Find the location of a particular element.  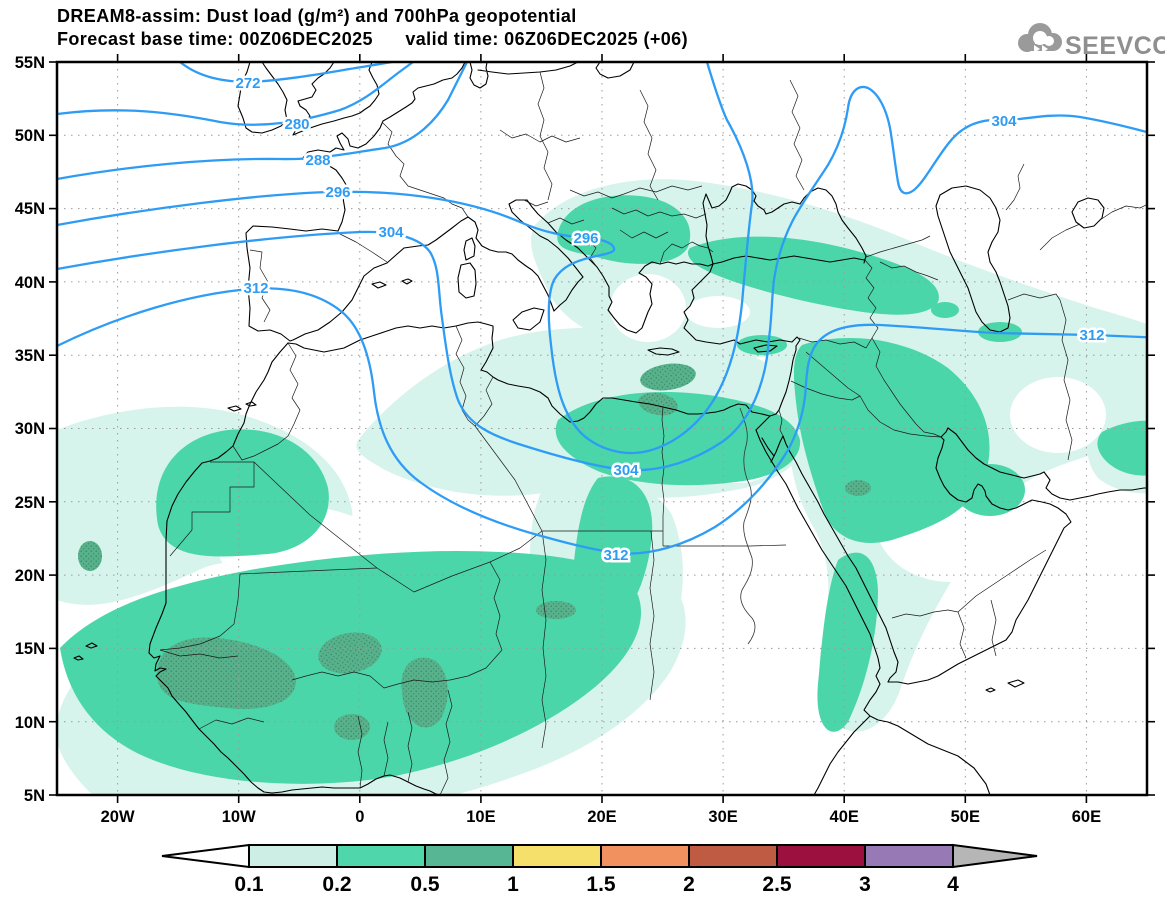

dust-dark-libya-coast-b is located at coordinates (658, 404).